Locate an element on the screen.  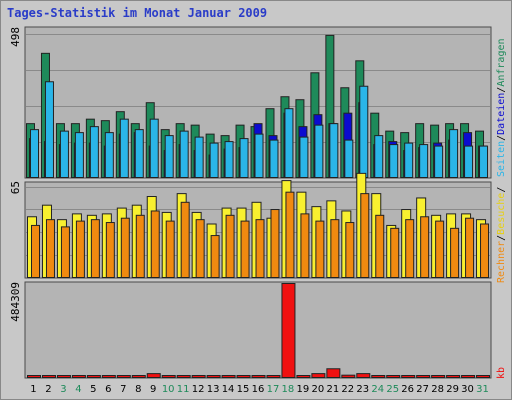
x-tick-label-30: 30 is located at coordinates (467, 389).